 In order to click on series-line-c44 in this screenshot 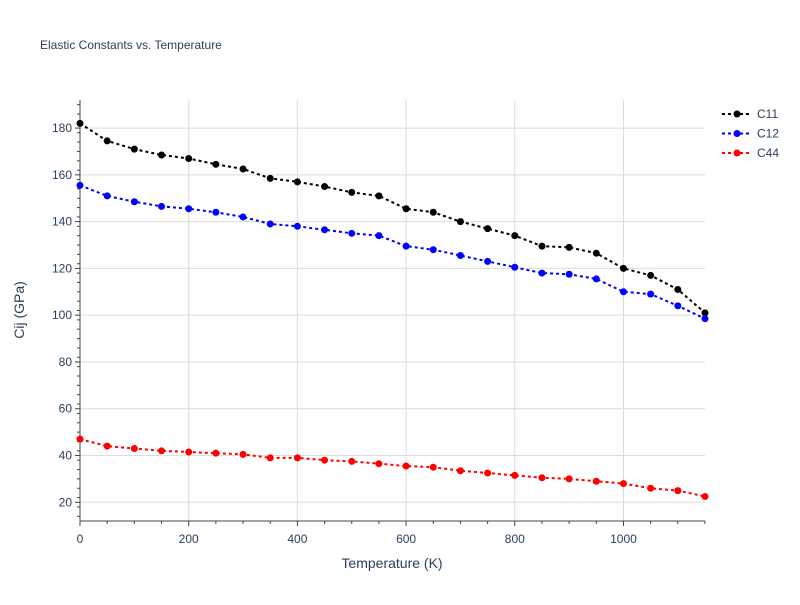, I will do `click(392, 468)`.